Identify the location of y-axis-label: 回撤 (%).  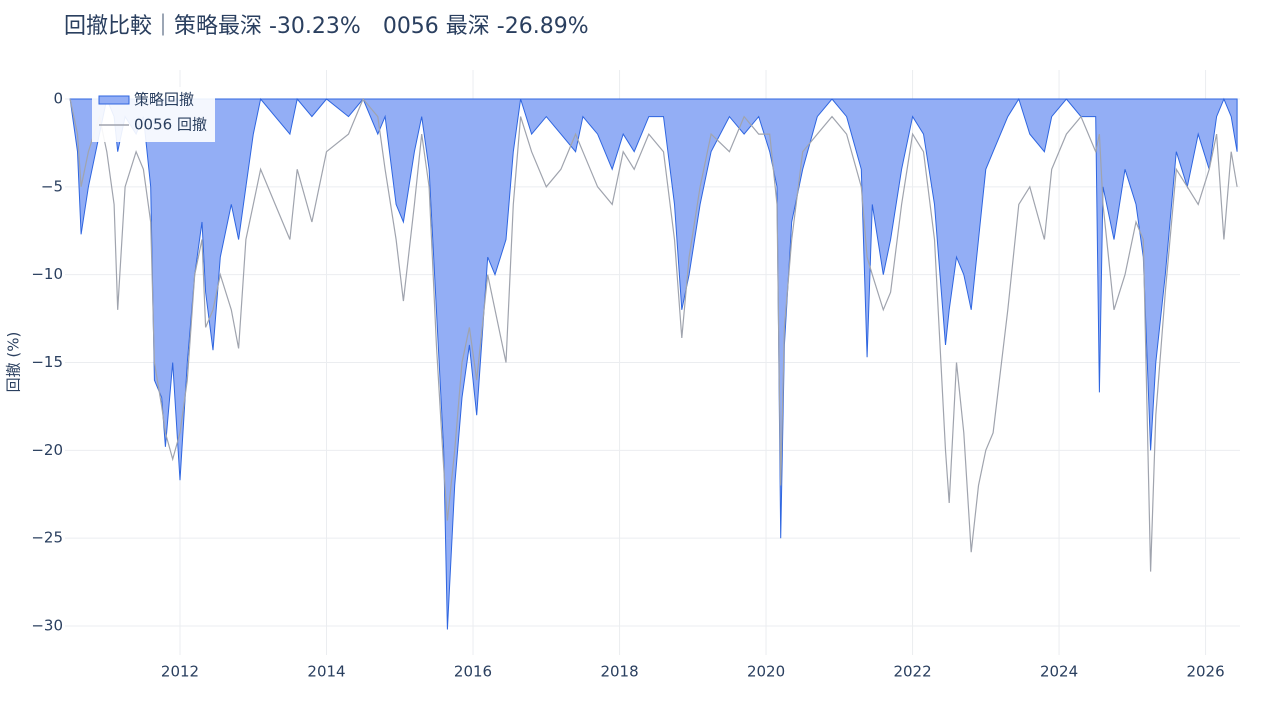
(14, 362).